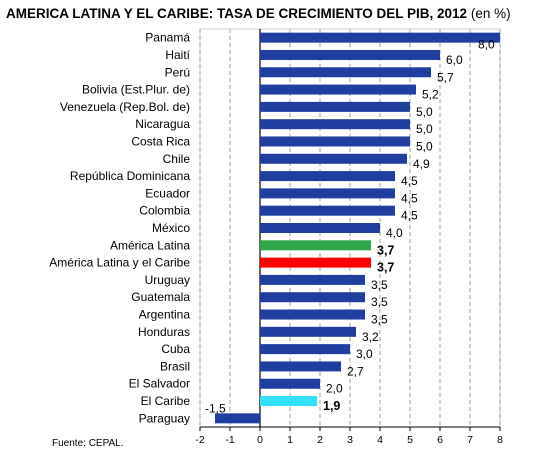 This screenshot has width=550, height=455. I want to click on category-label: Argentina, so click(165, 315).